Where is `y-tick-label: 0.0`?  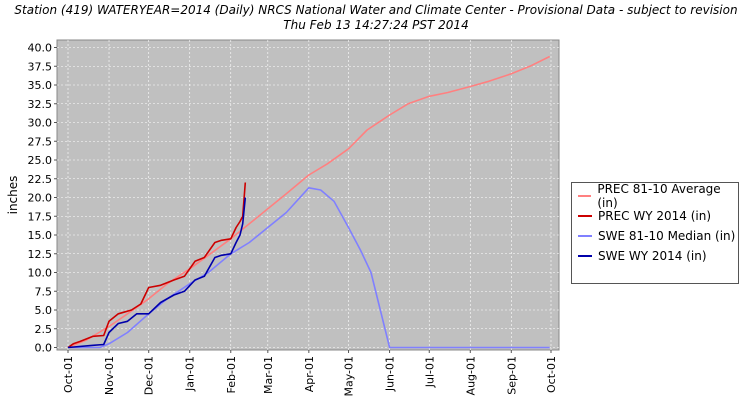 y-tick-label: 0.0 is located at coordinates (44, 348).